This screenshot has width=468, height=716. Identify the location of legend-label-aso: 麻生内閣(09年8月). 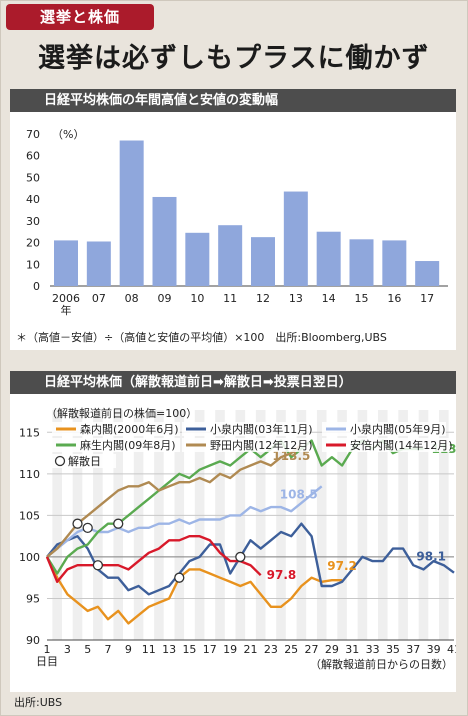
(128, 445).